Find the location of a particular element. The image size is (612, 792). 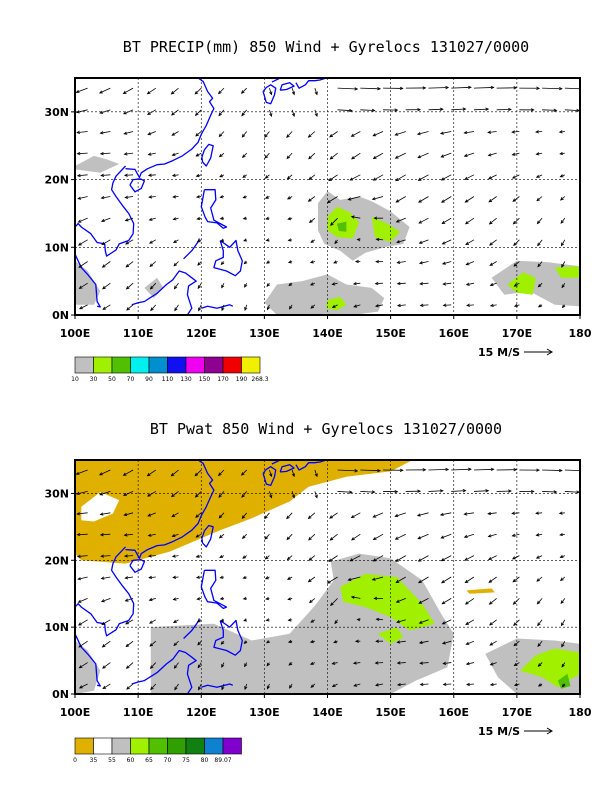

y-tick-label: 0N is located at coordinates (60, 315).